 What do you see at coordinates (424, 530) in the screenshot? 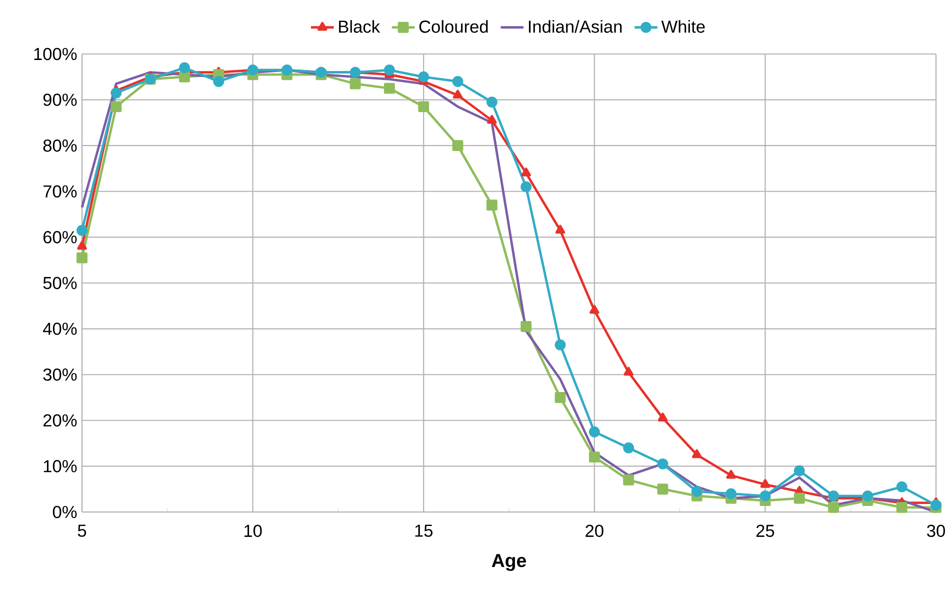
I see `x-tick-label: 15` at bounding box center [424, 530].